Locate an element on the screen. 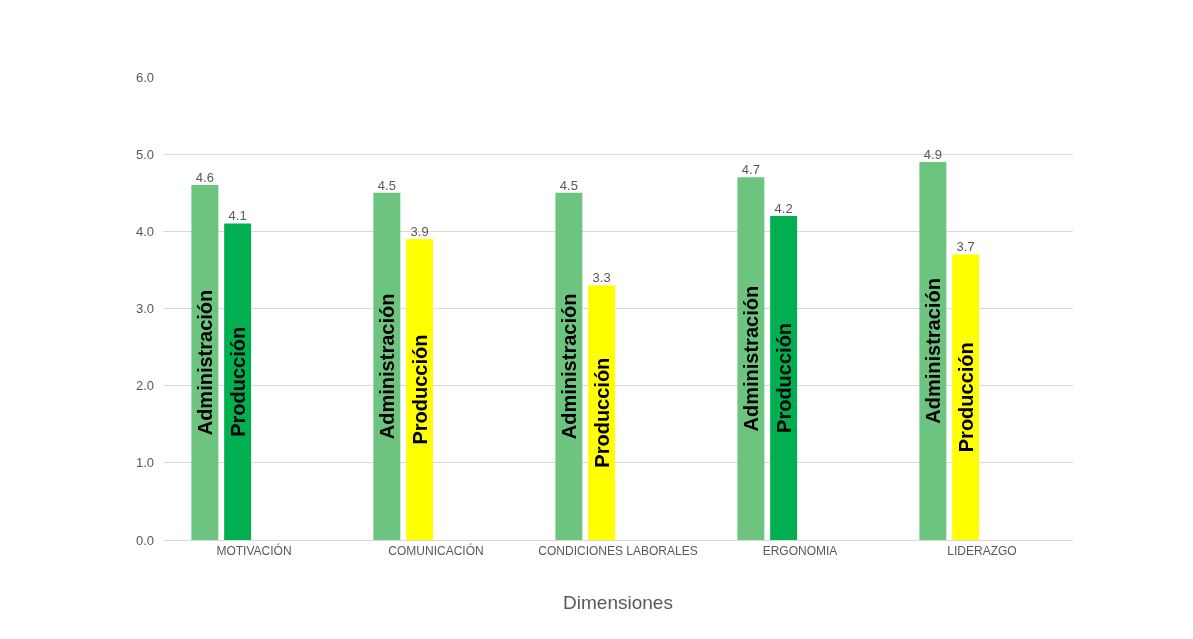 This screenshot has width=1193, height=639. y-tick-label: 2.0 is located at coordinates (144, 386).